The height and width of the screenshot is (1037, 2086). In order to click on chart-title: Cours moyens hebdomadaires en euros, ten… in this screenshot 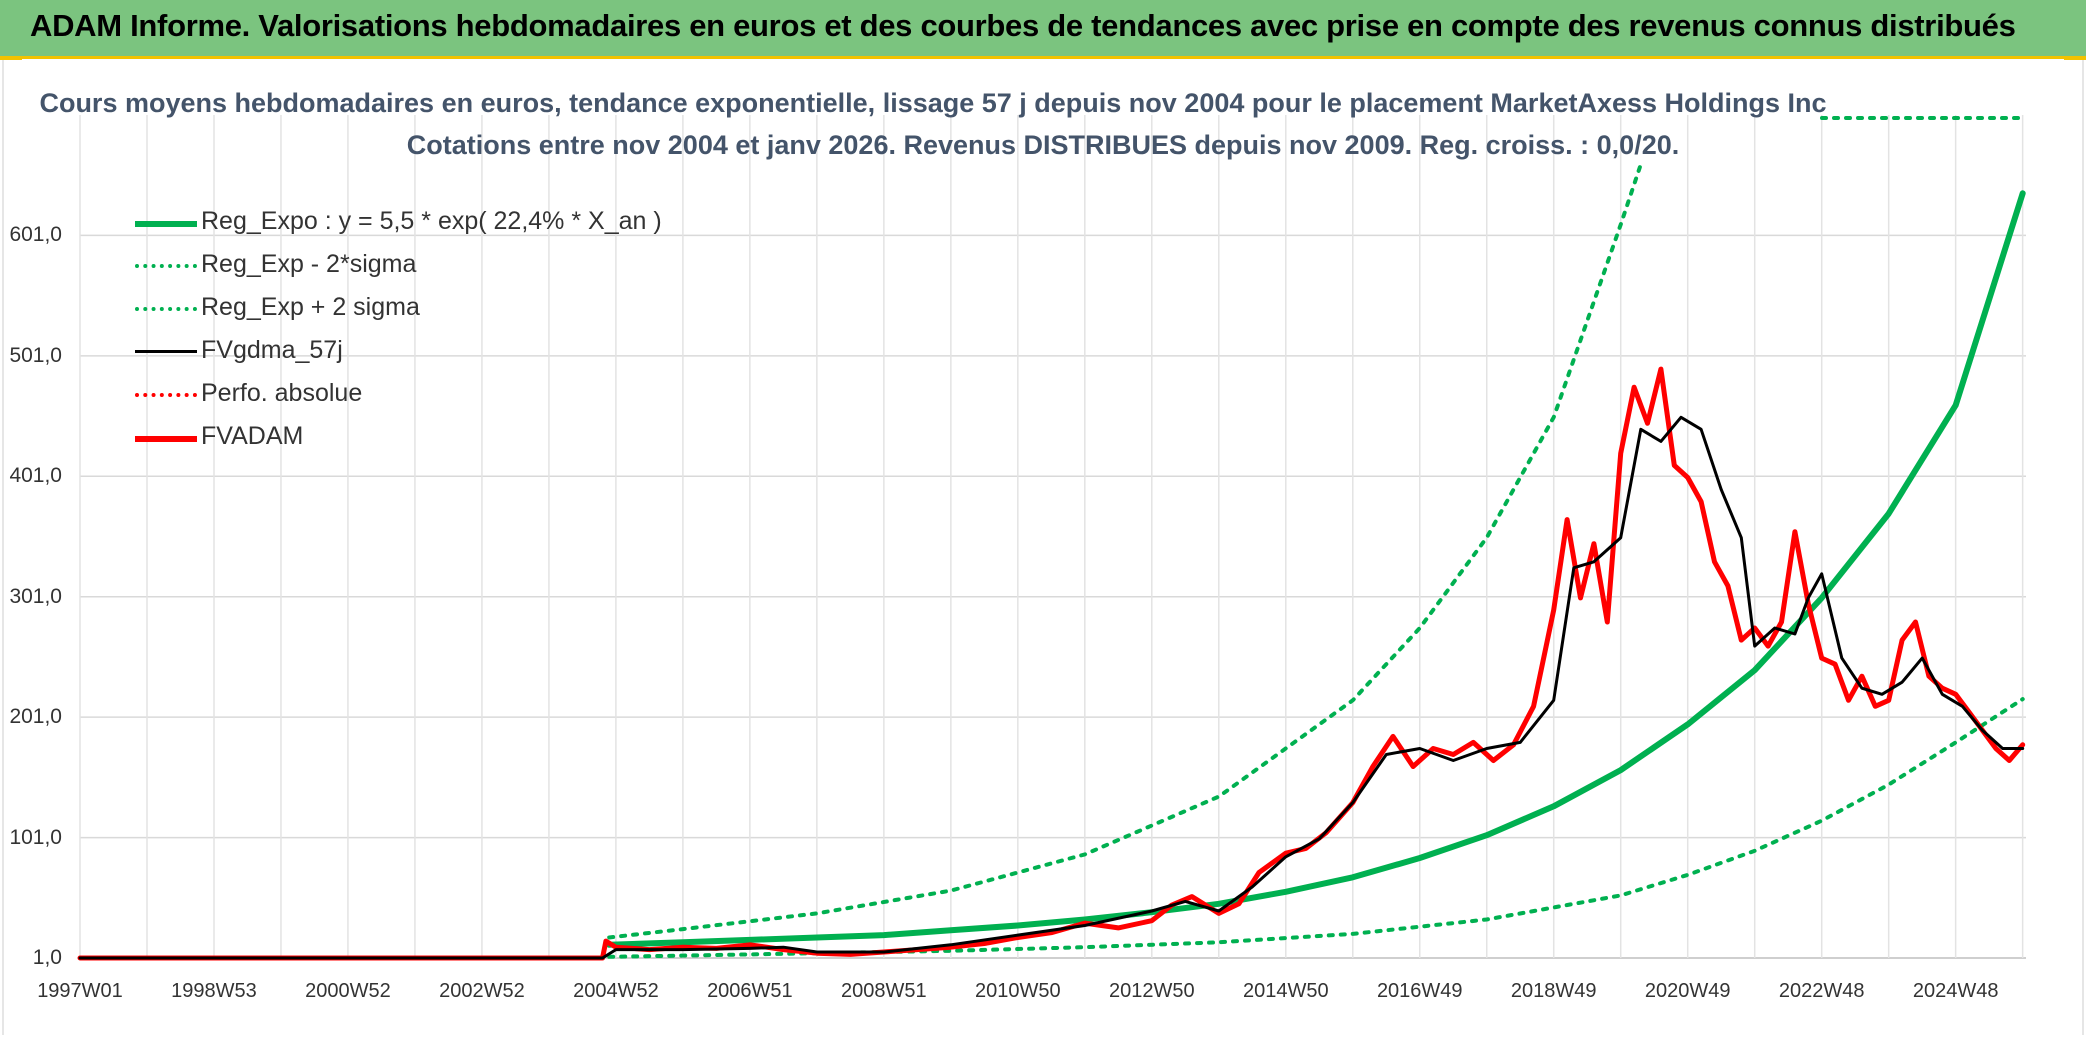, I will do `click(933, 103)`.